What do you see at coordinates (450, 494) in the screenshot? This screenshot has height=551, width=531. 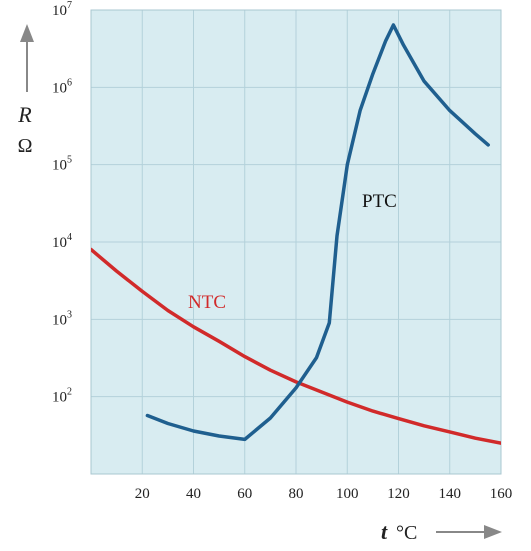 I see `x-tick-label: 140` at bounding box center [450, 494].